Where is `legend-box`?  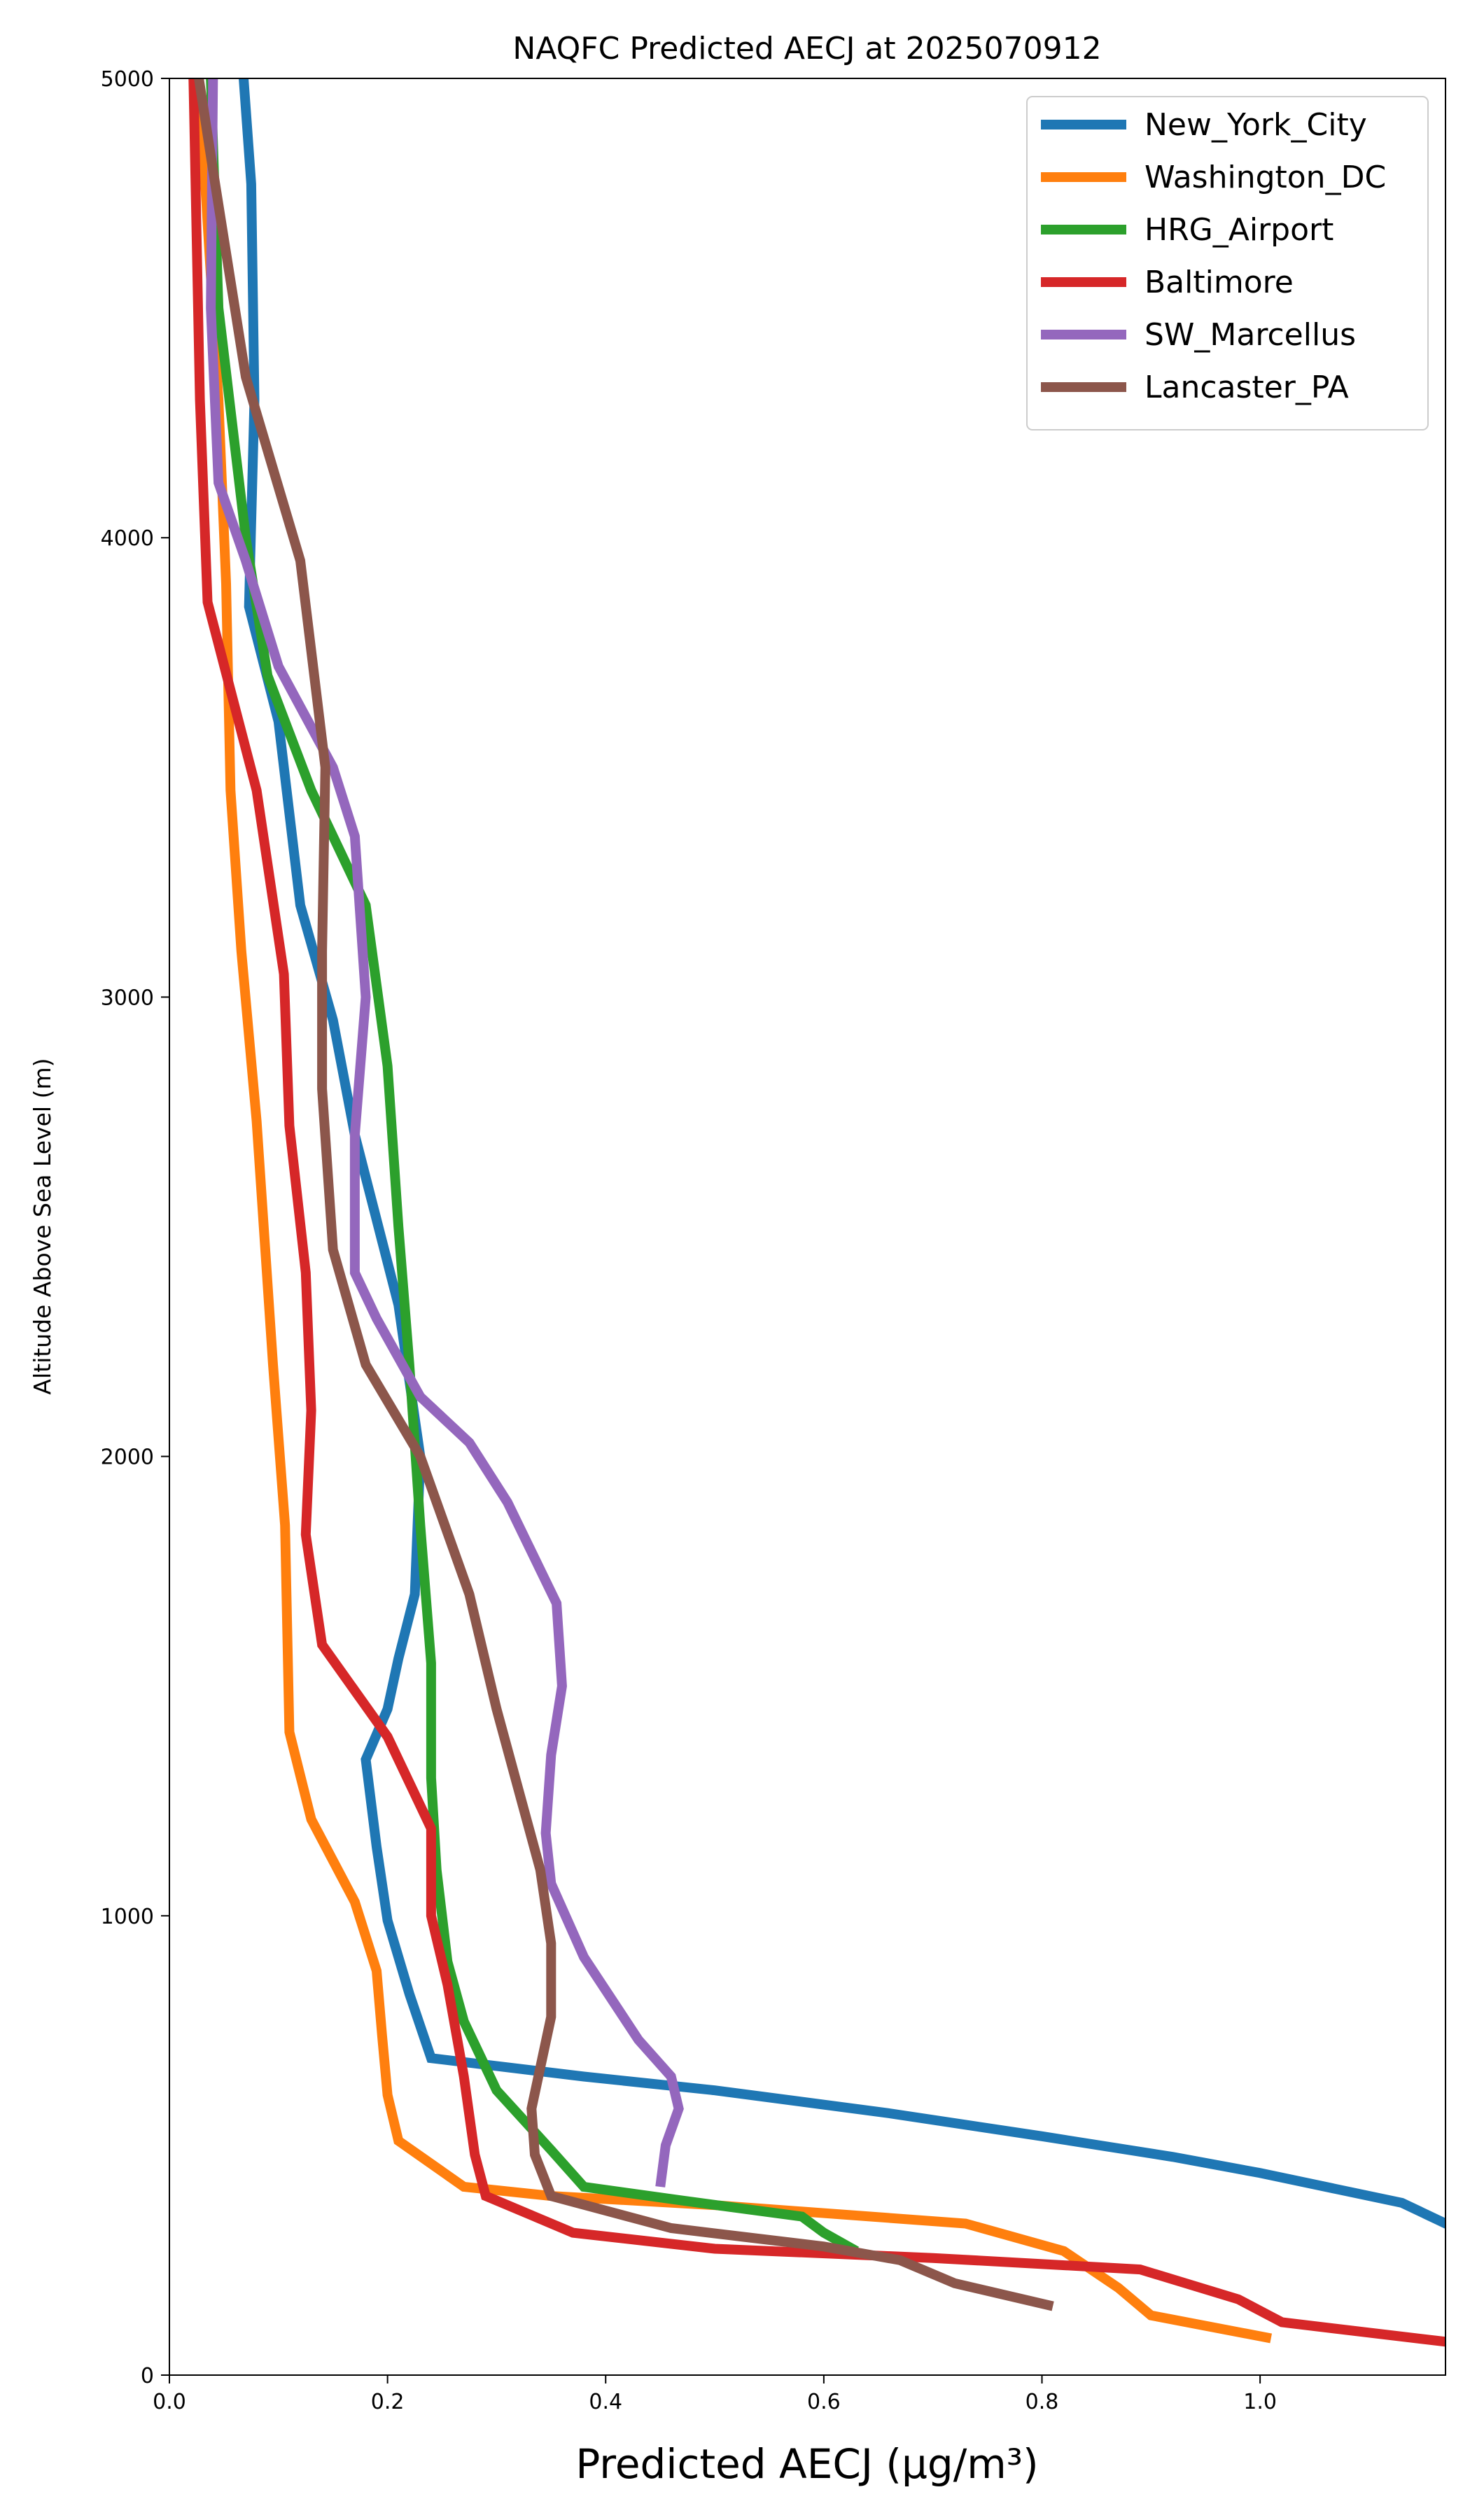
legend-box is located at coordinates (1227, 263).